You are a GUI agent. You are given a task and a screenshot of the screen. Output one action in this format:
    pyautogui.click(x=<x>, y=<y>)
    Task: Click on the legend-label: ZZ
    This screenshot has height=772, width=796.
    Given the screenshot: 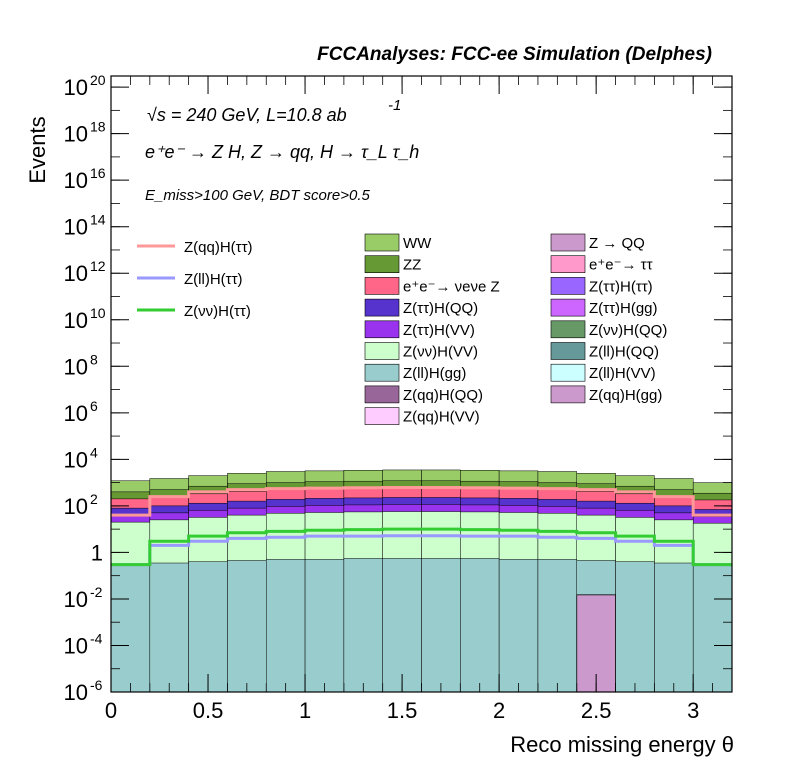 What is the action you would take?
    pyautogui.click(x=412, y=265)
    